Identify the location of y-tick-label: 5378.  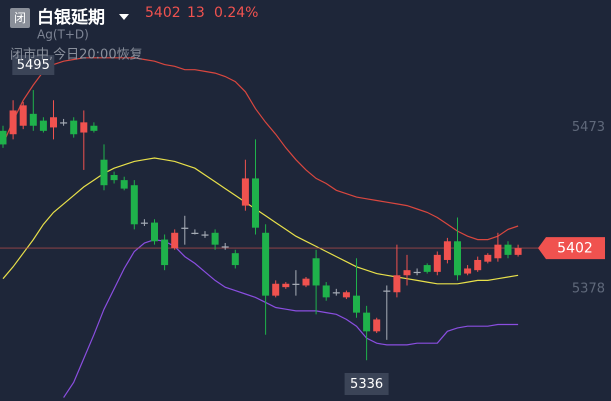
(588, 288).